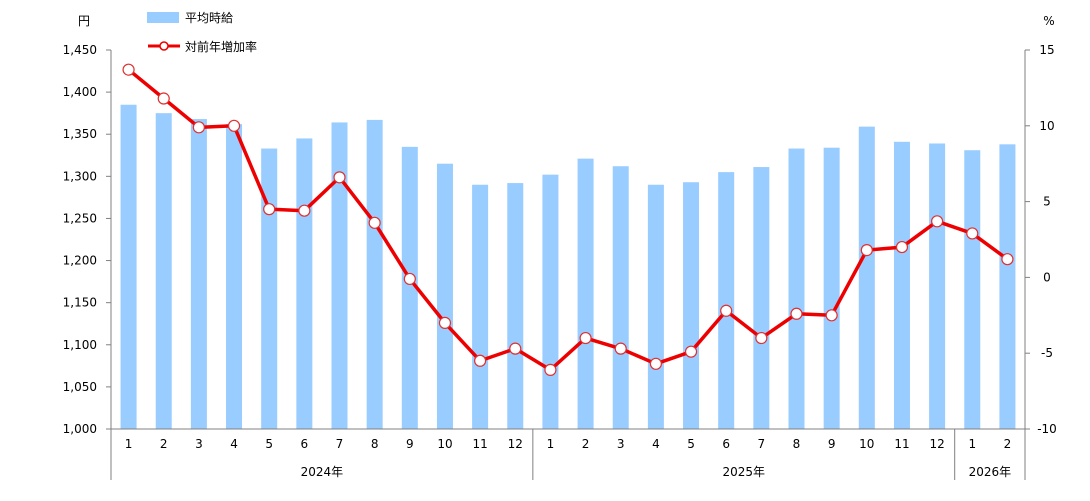  I want to click on right-tick-label: 0, so click(1047, 277).